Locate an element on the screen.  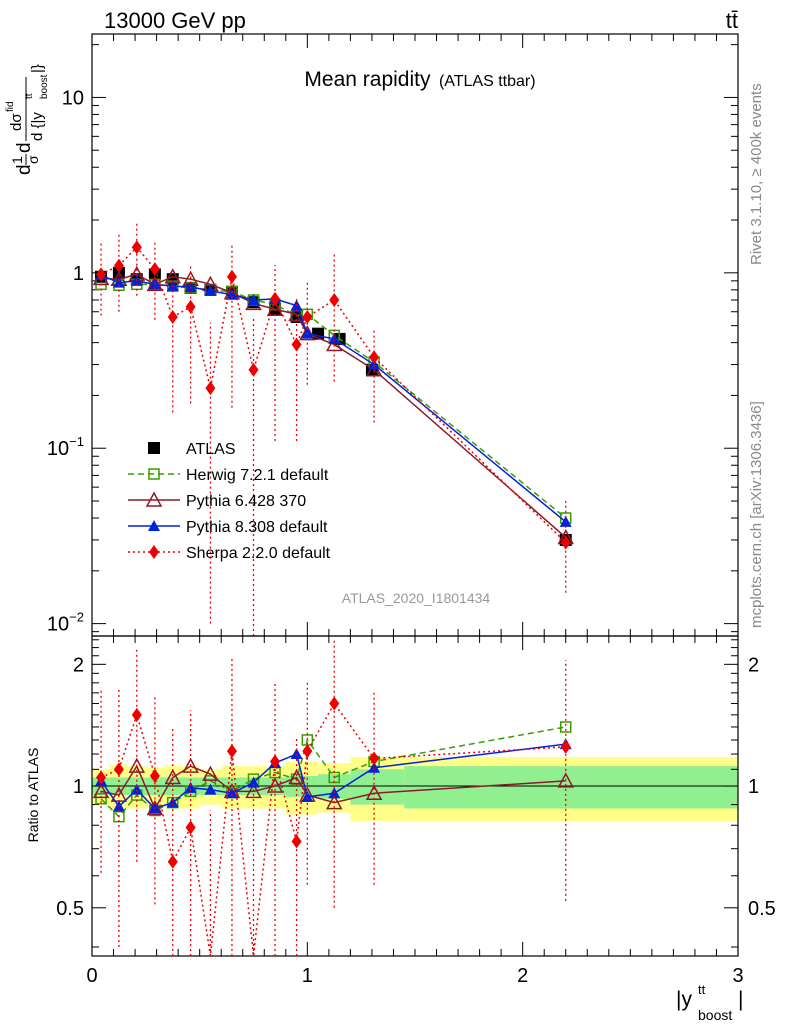
legend-entry-atlas: ATLAS is located at coordinates (192, 449).